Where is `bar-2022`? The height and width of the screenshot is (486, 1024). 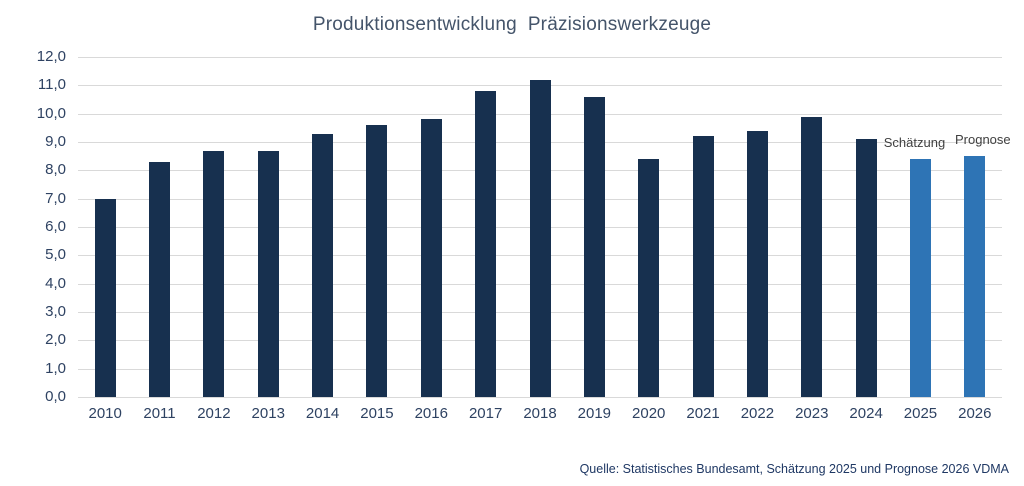
bar-2022 is located at coordinates (757, 263).